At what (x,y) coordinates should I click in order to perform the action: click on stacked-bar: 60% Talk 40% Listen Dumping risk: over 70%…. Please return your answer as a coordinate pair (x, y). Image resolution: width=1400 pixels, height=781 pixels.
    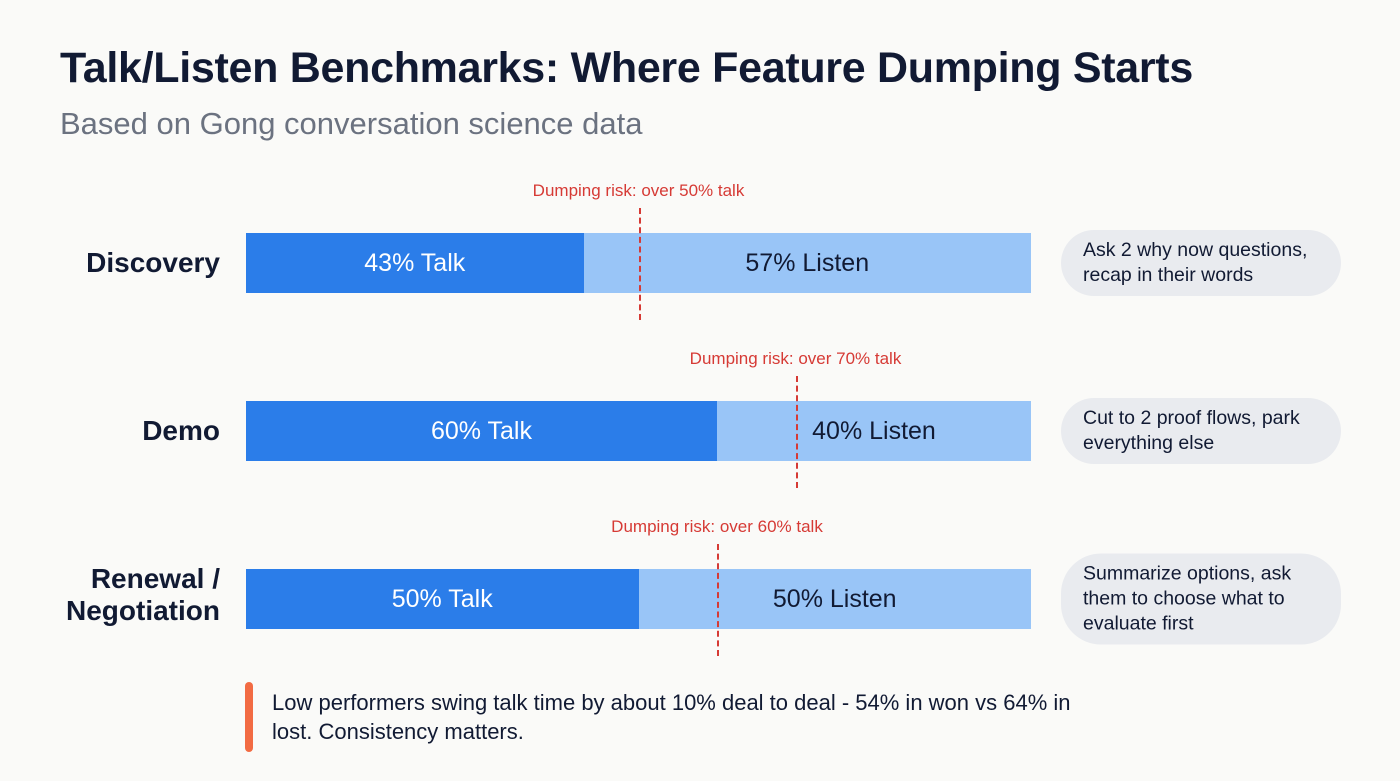
    Looking at the image, I should click on (638, 418).